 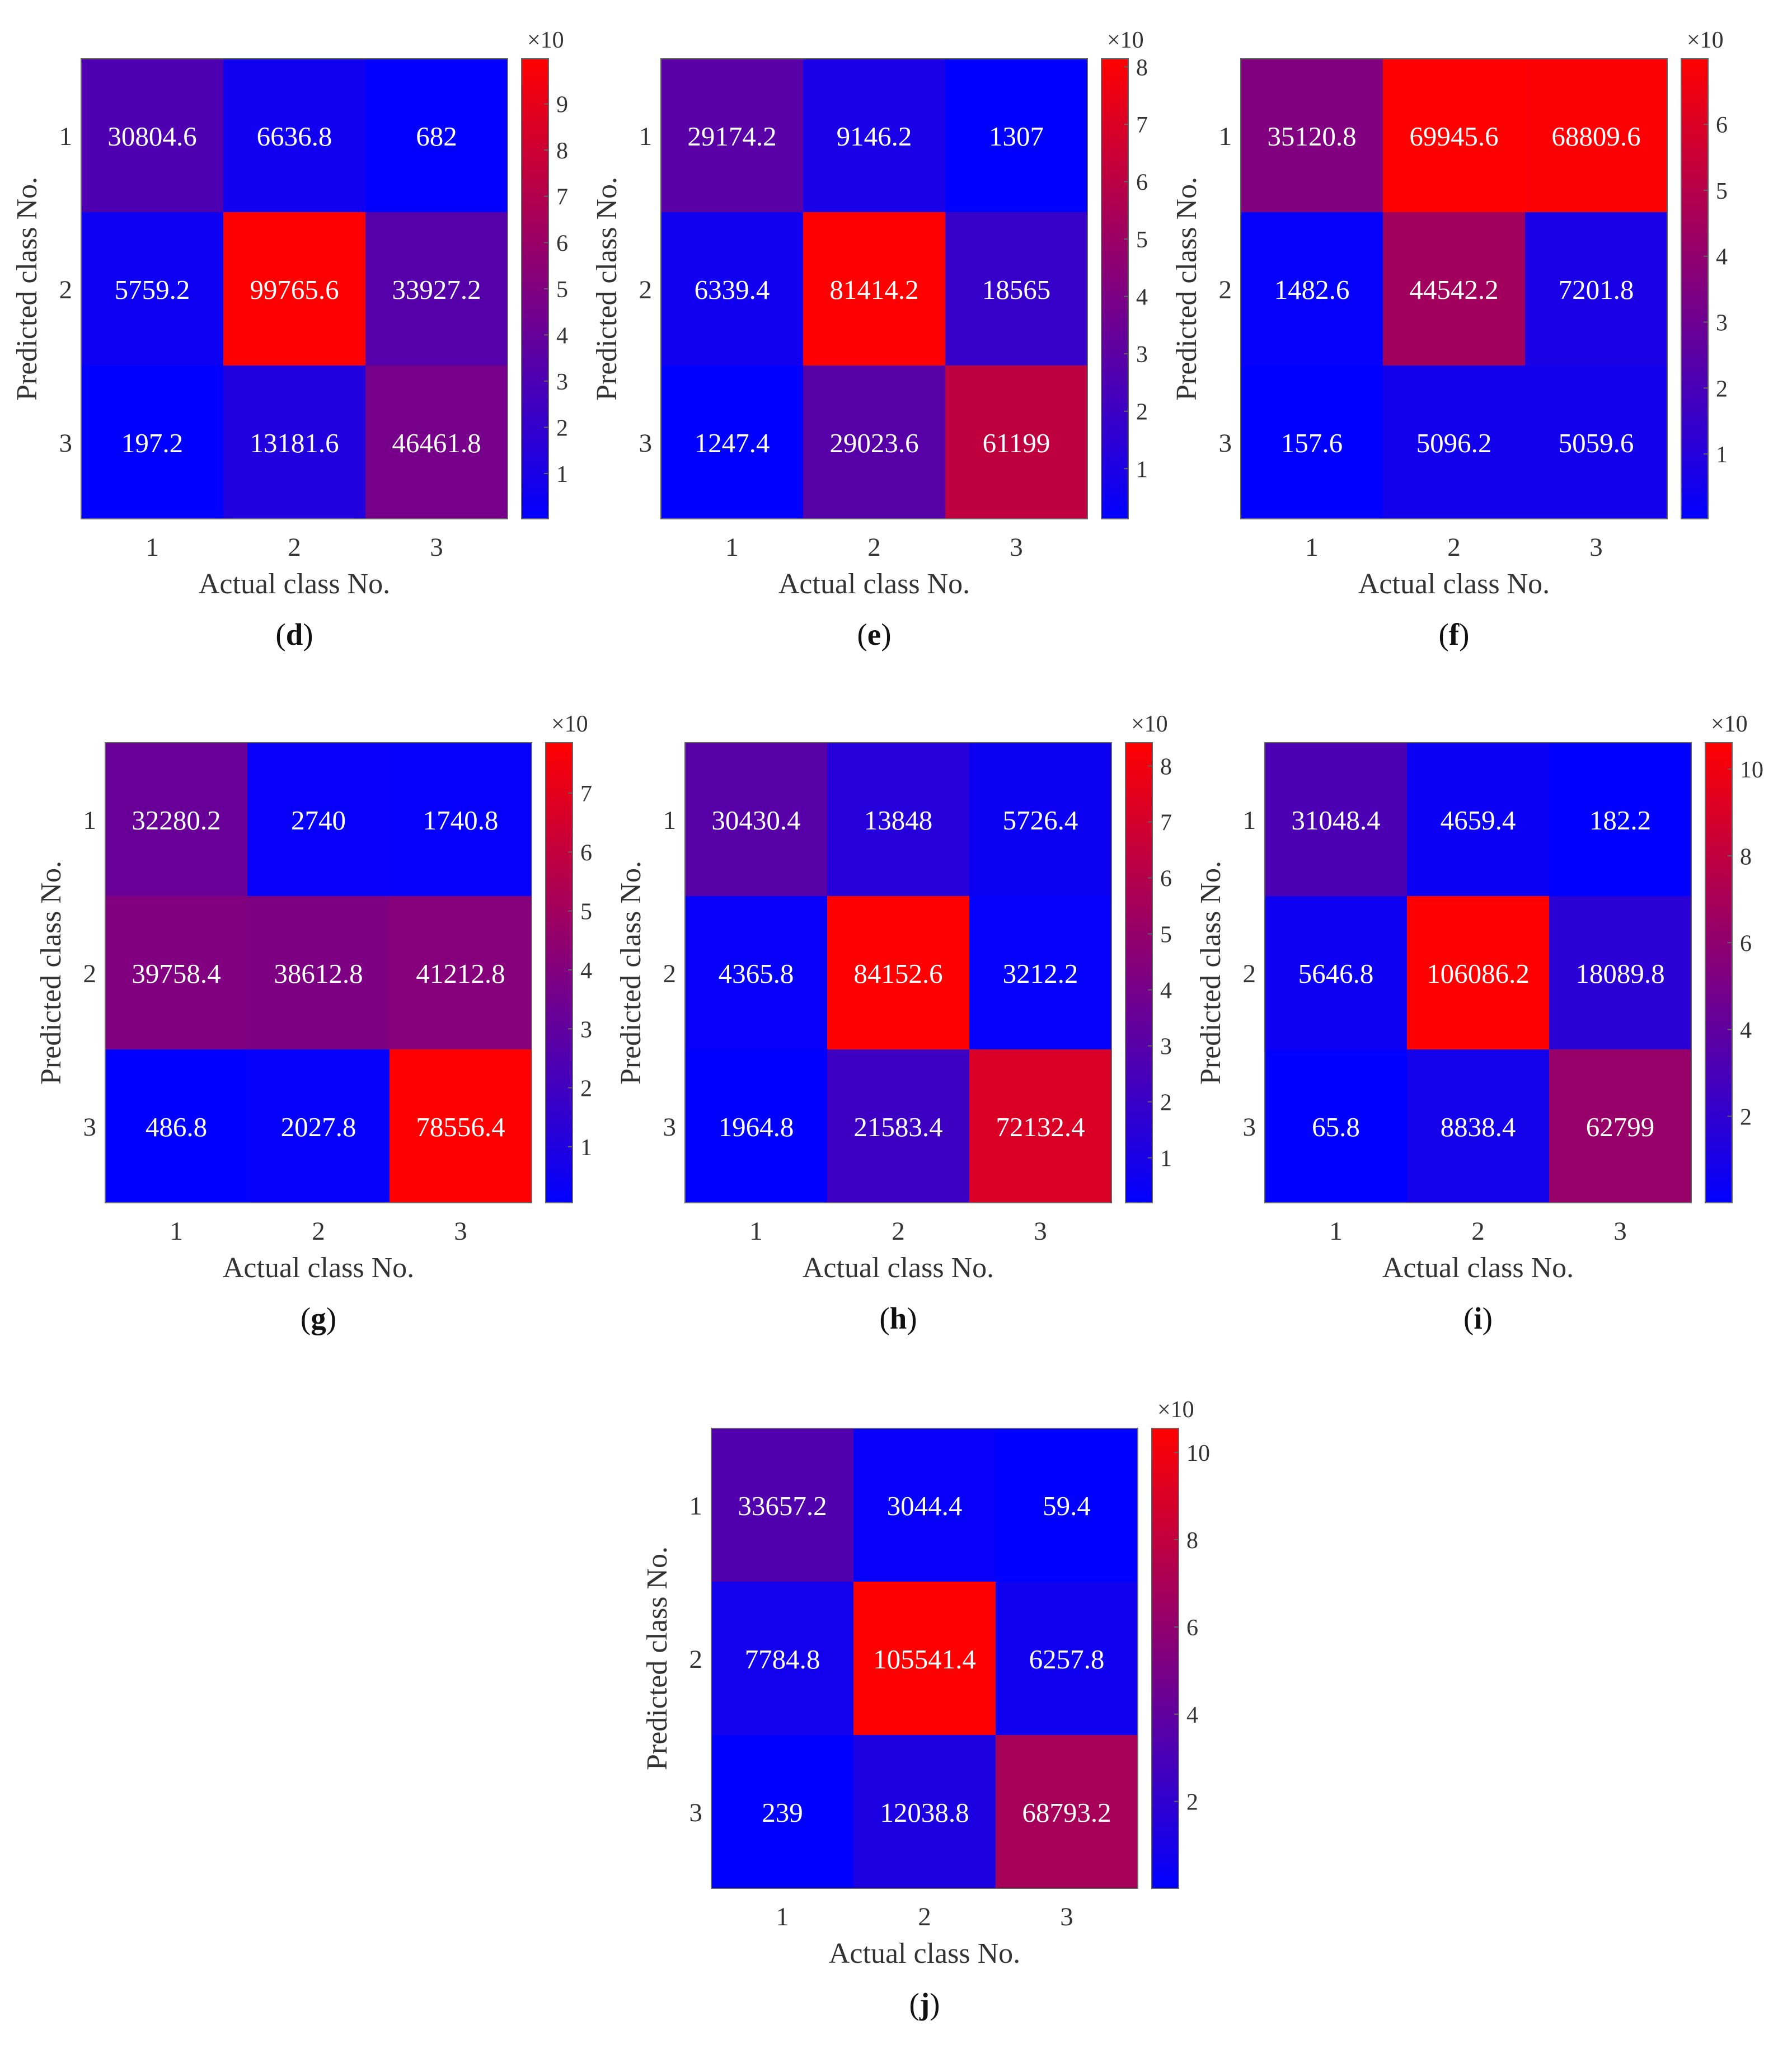 What do you see at coordinates (873, 443) in the screenshot?
I see `cell-value-label: 29023.6` at bounding box center [873, 443].